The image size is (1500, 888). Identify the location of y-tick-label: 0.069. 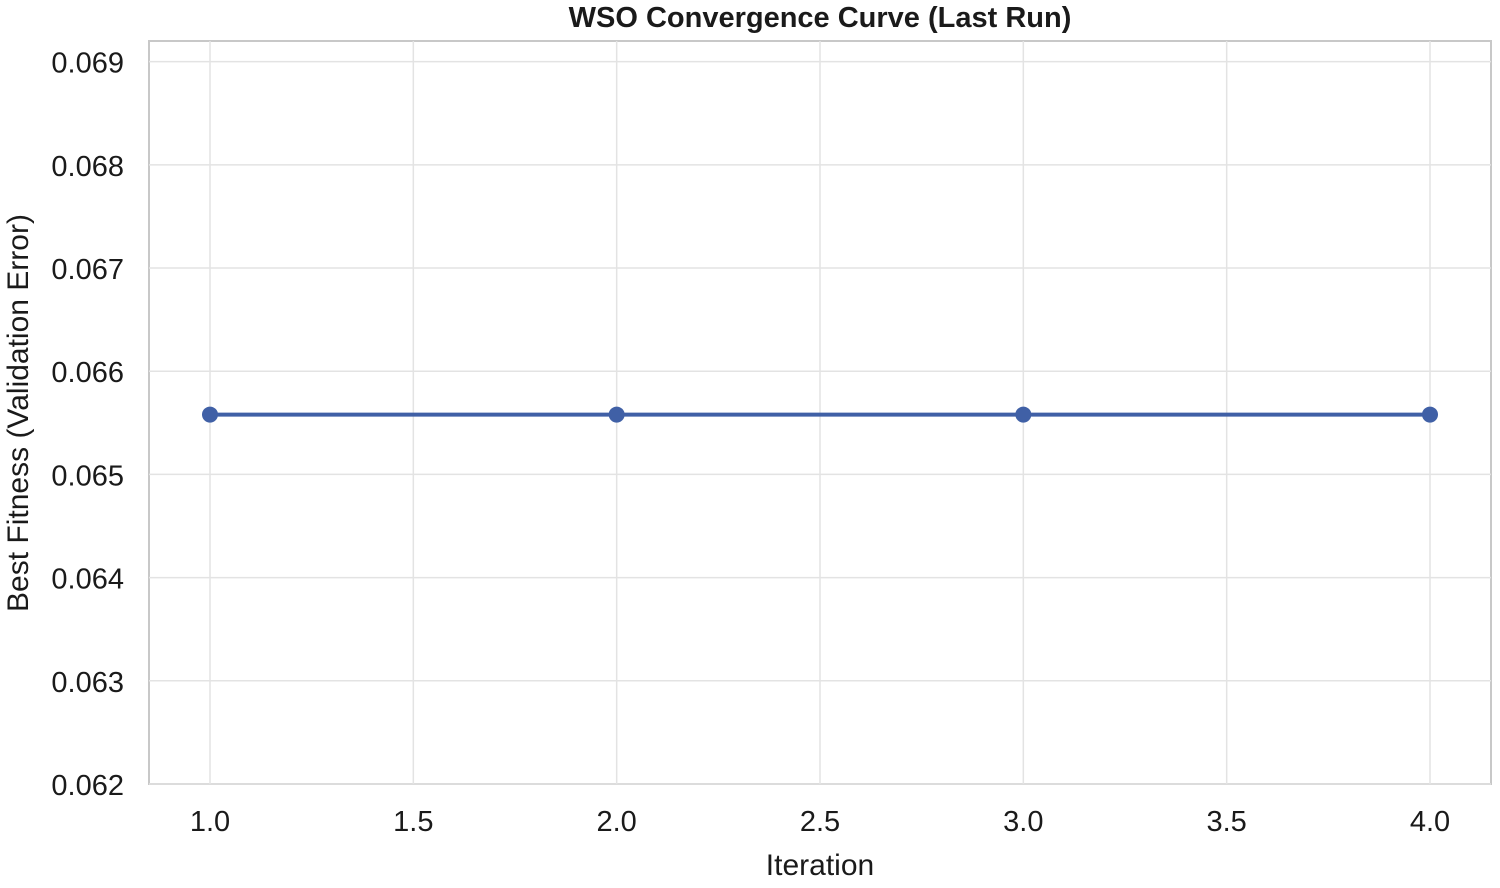
(87, 64).